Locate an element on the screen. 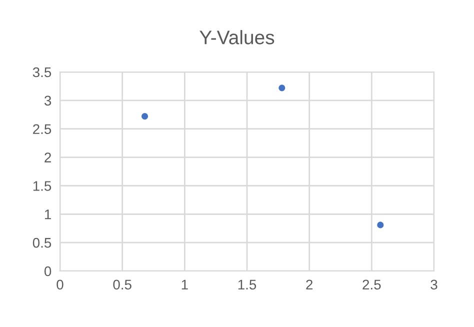  y-tick-label: 3 is located at coordinates (48, 101).